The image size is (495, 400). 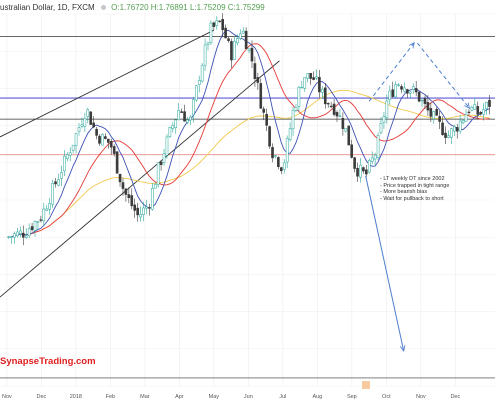 I want to click on trendline, so click(x=107, y=83).